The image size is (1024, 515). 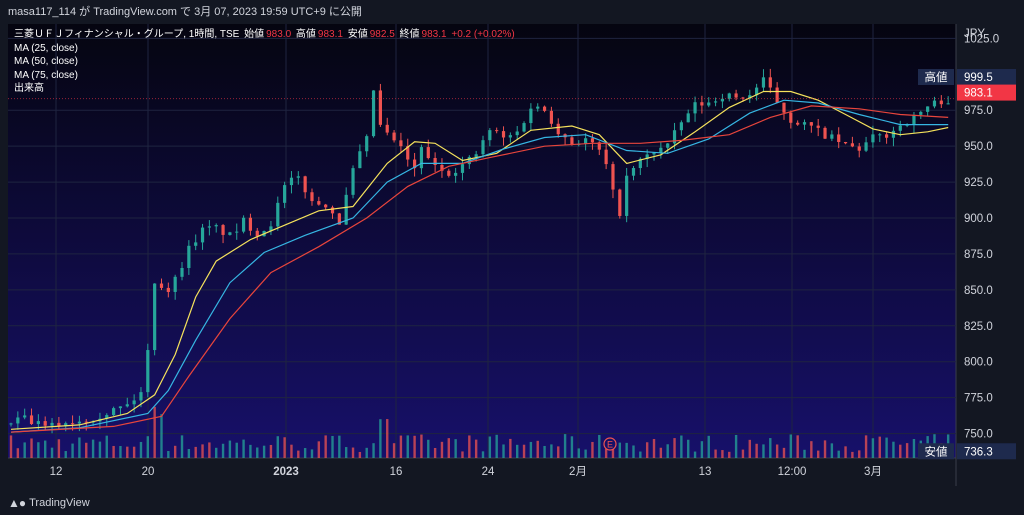 I want to click on x-tick-label: 2月, so click(x=578, y=472).